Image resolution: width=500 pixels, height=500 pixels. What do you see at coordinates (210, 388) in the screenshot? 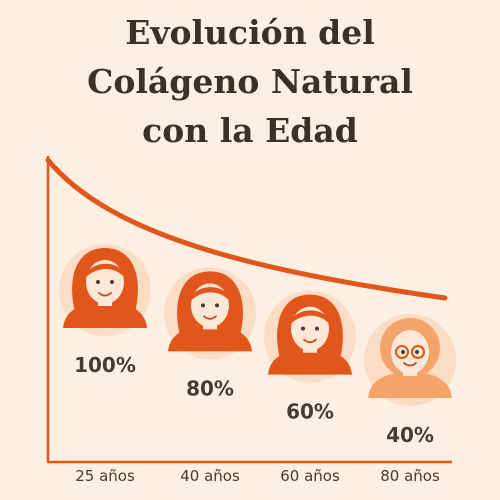
I see `value-label: 80%` at bounding box center [210, 388].